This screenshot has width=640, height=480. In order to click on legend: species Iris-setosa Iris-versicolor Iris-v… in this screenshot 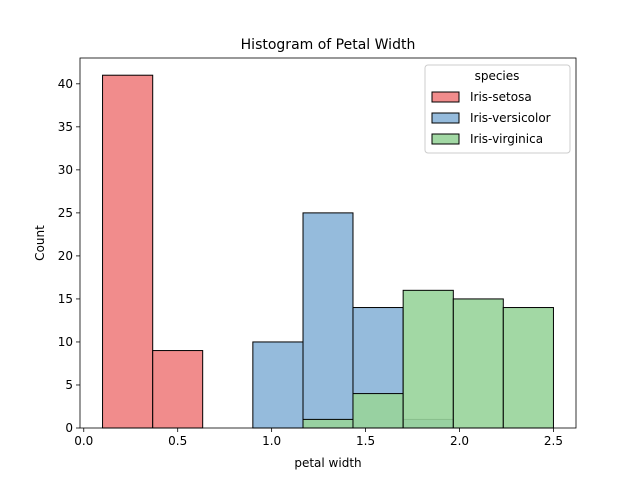, I will do `click(497, 109)`.